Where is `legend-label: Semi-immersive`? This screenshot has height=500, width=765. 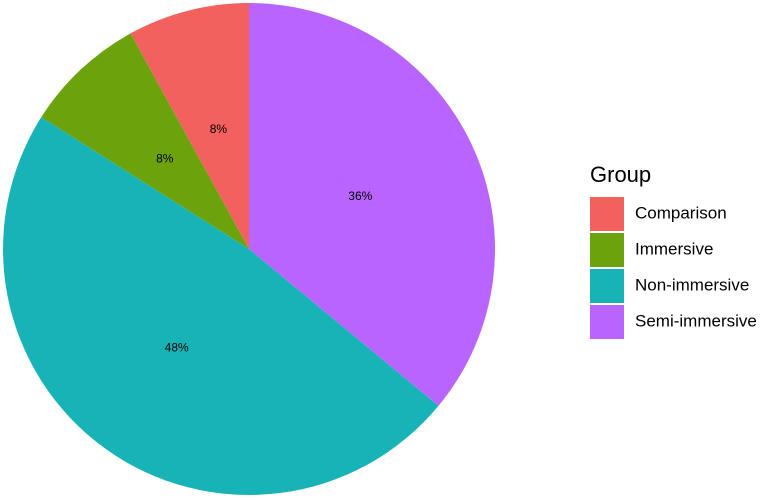
legend-label: Semi-immersive is located at coordinates (696, 320).